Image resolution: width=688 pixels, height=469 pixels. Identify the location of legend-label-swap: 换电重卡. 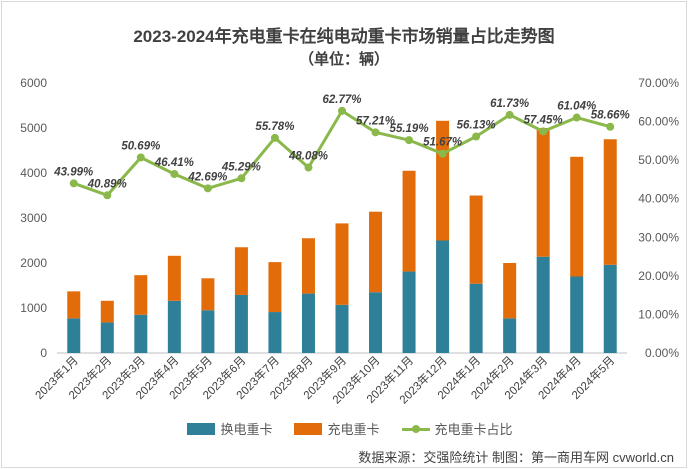
(246, 429).